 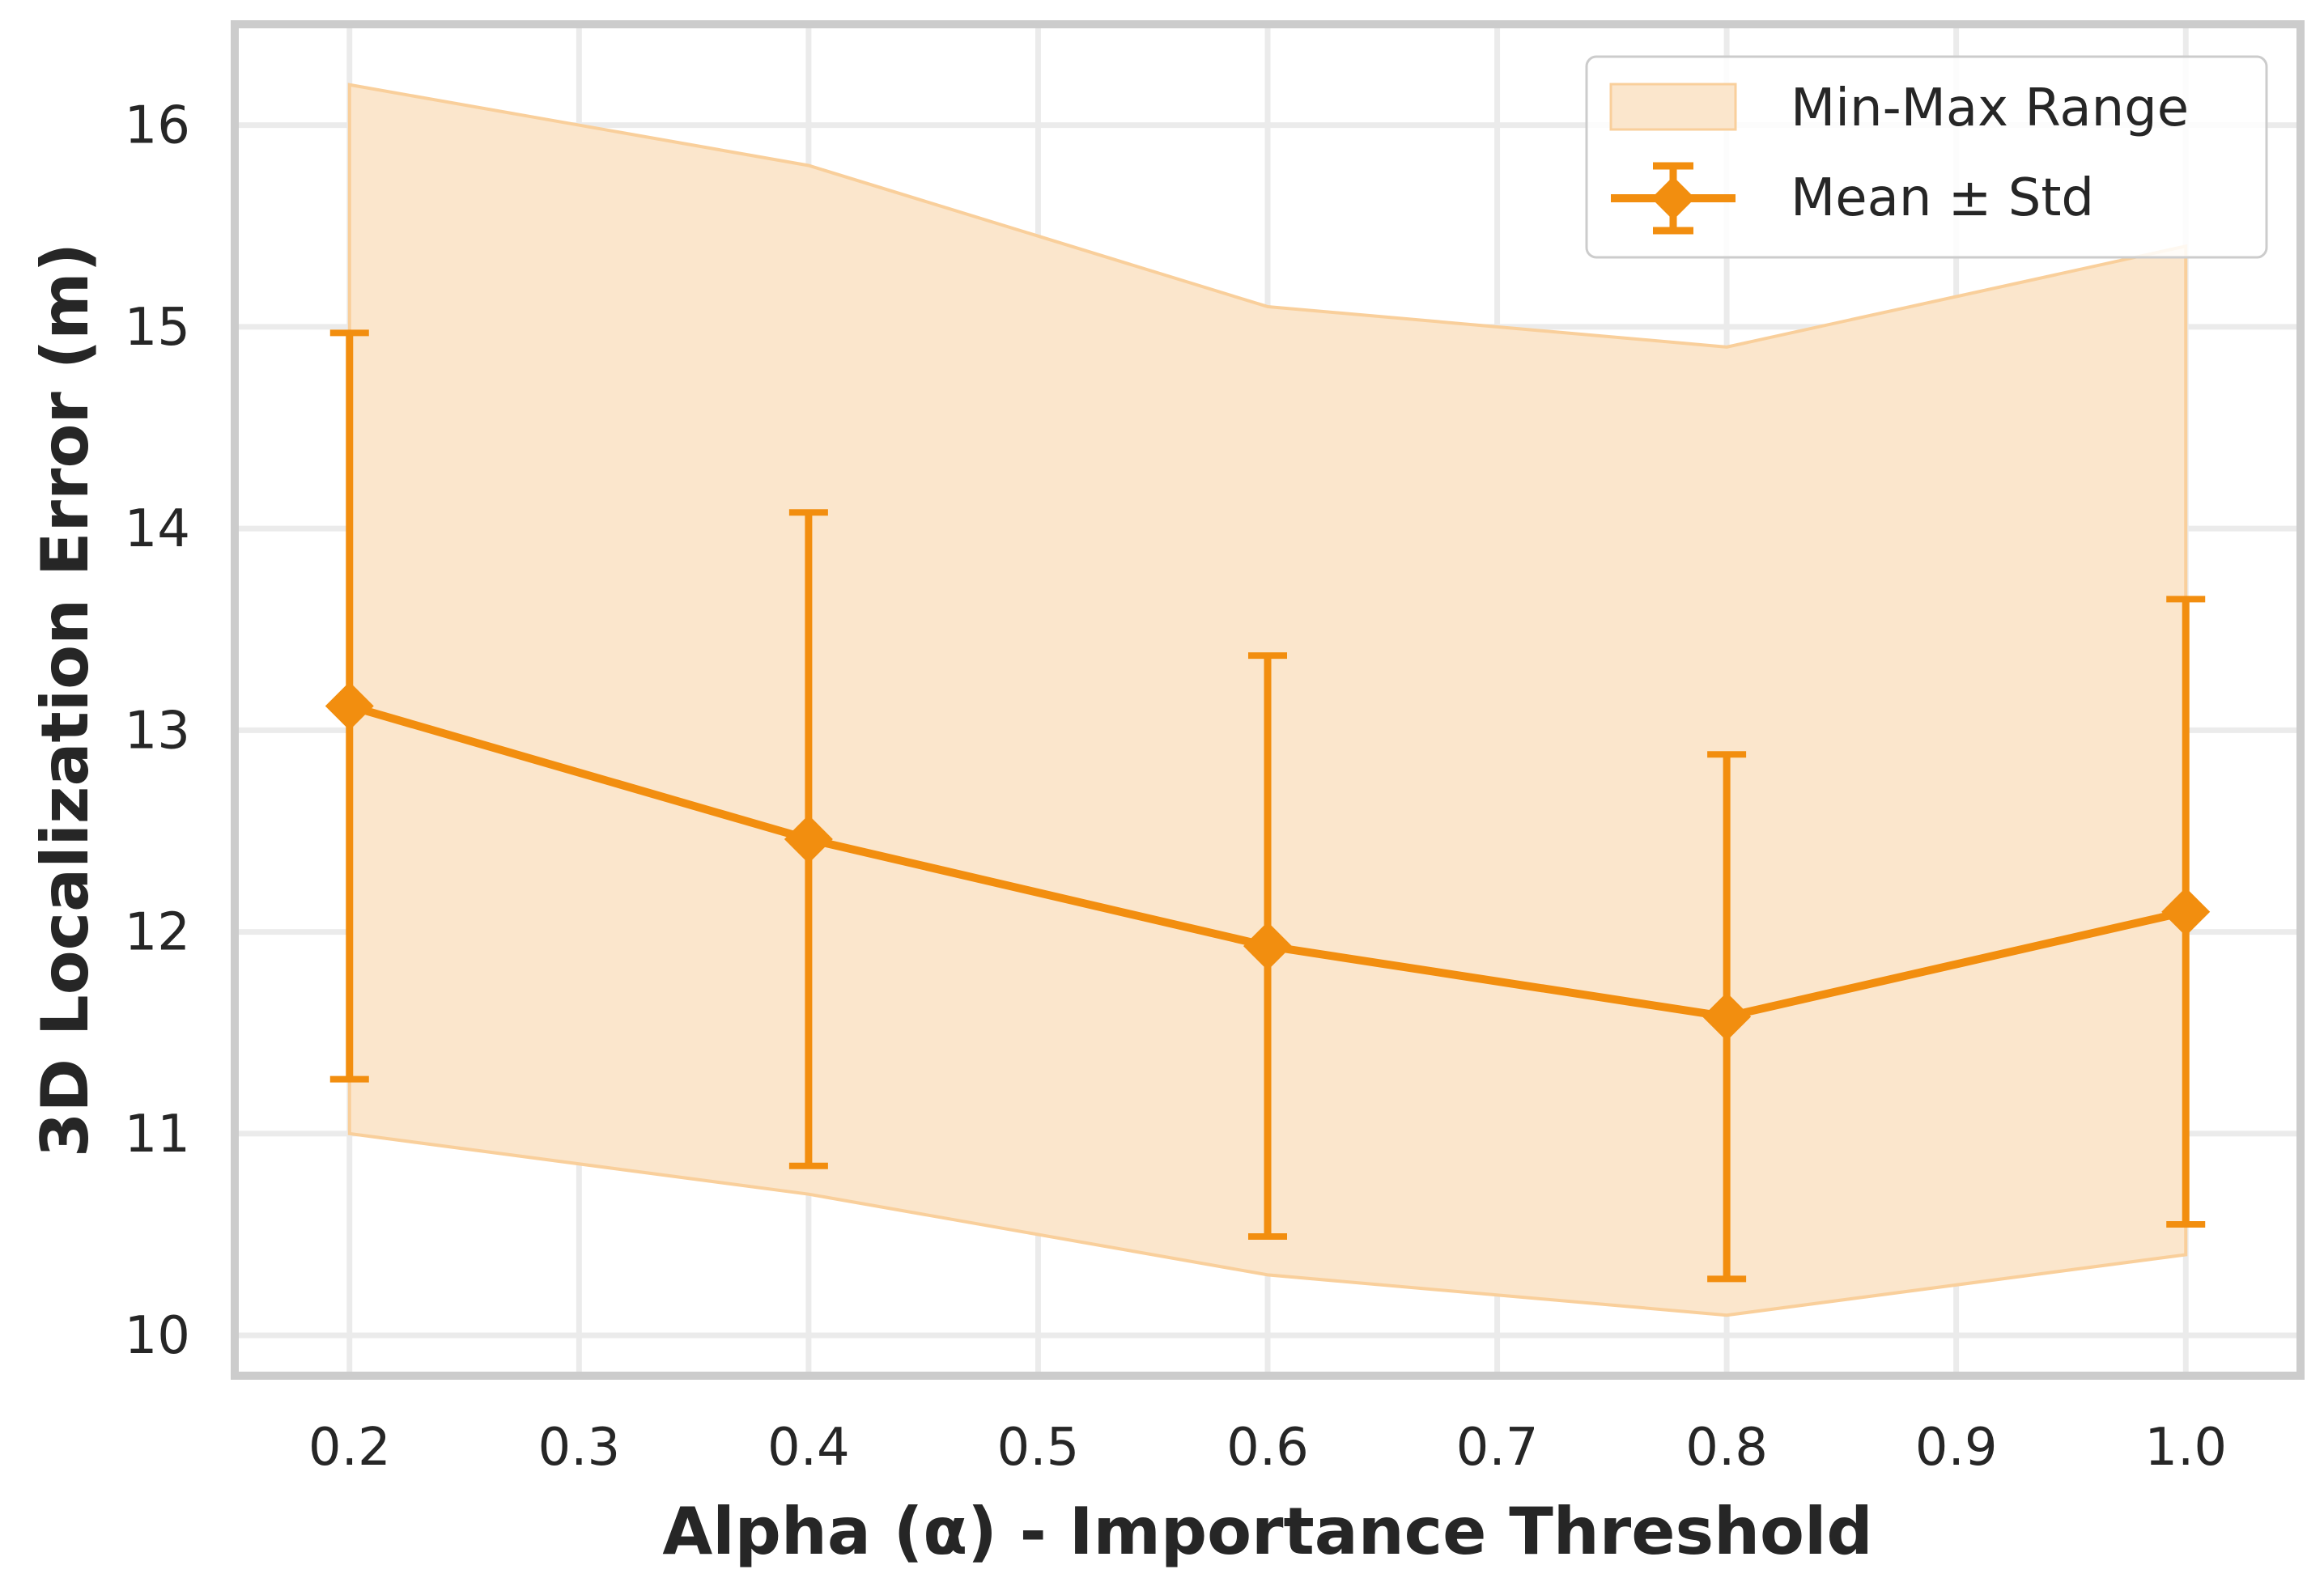 I want to click on x-tick-label: 0.5, so click(x=1038, y=1448).